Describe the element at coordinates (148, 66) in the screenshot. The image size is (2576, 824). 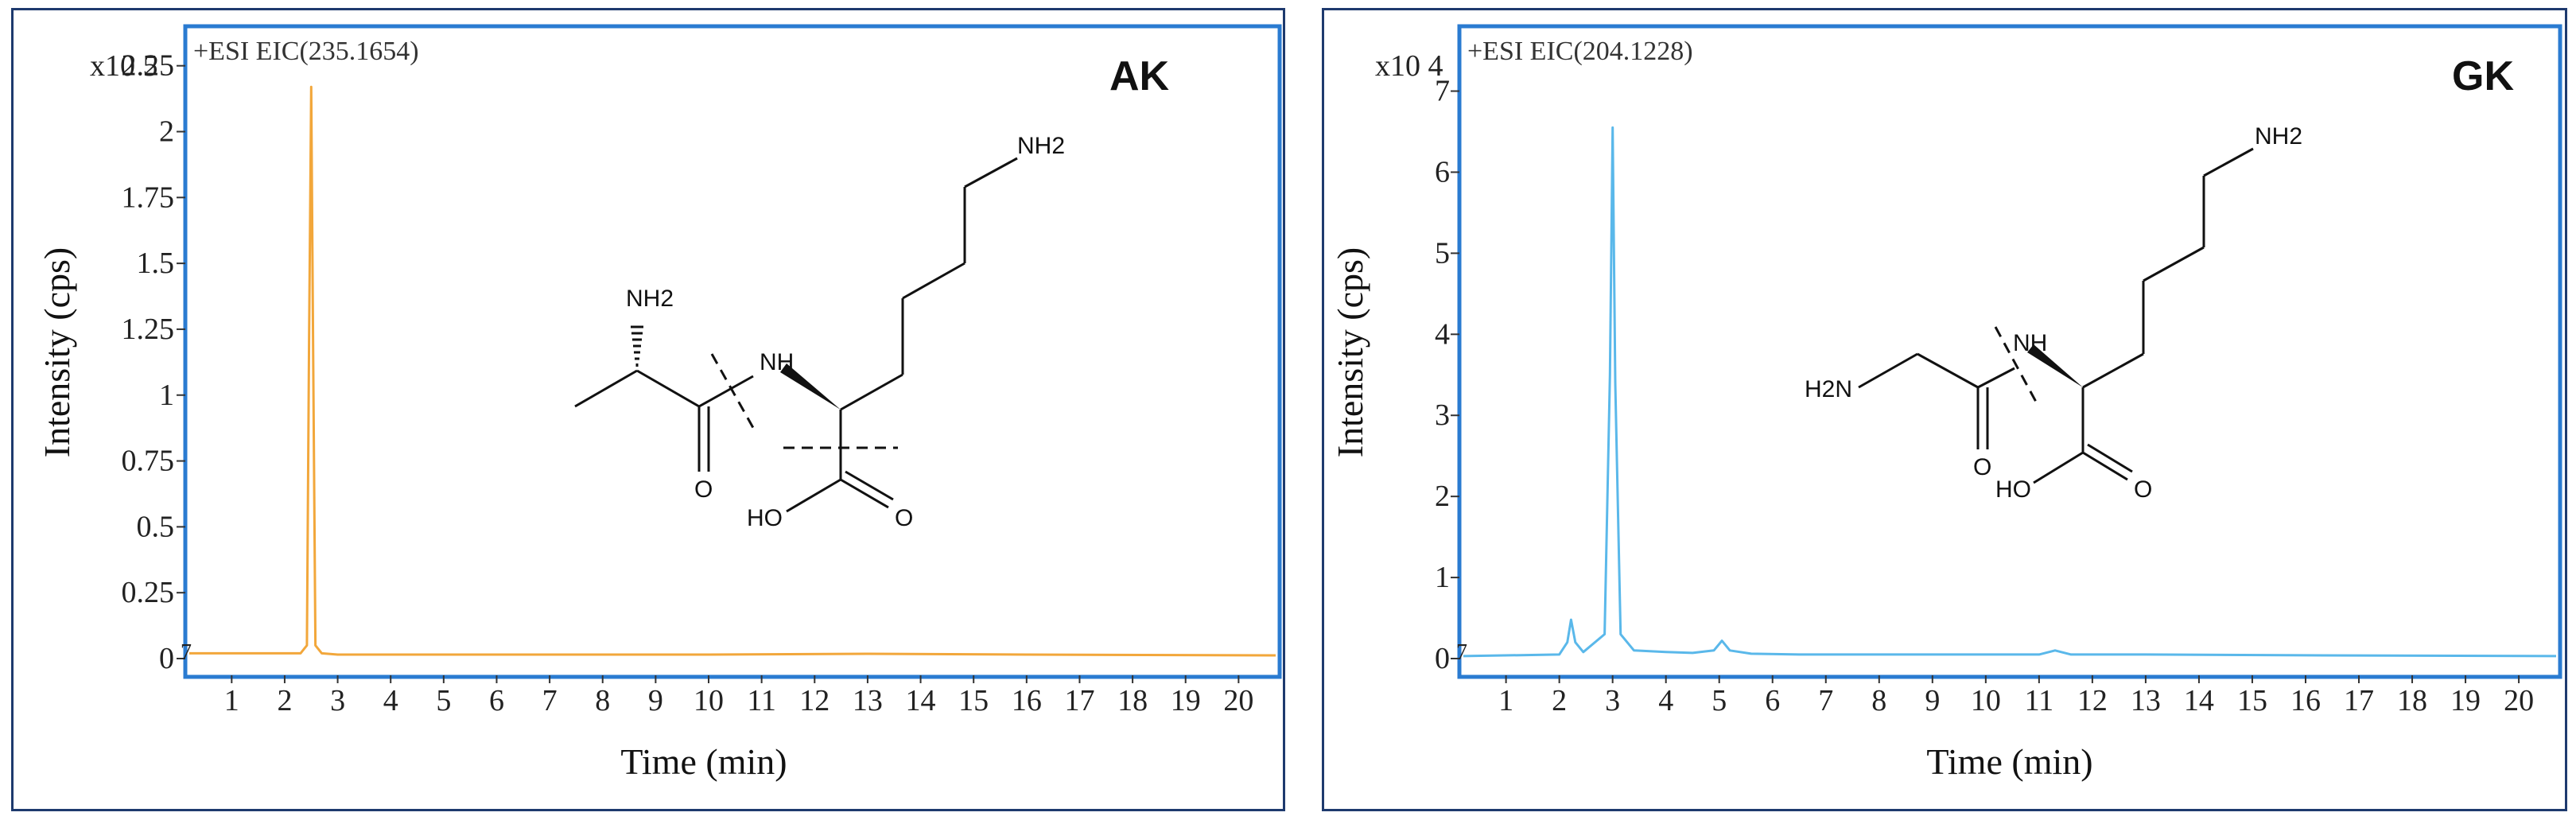
I see `y-tick-label: 2.25` at that location.